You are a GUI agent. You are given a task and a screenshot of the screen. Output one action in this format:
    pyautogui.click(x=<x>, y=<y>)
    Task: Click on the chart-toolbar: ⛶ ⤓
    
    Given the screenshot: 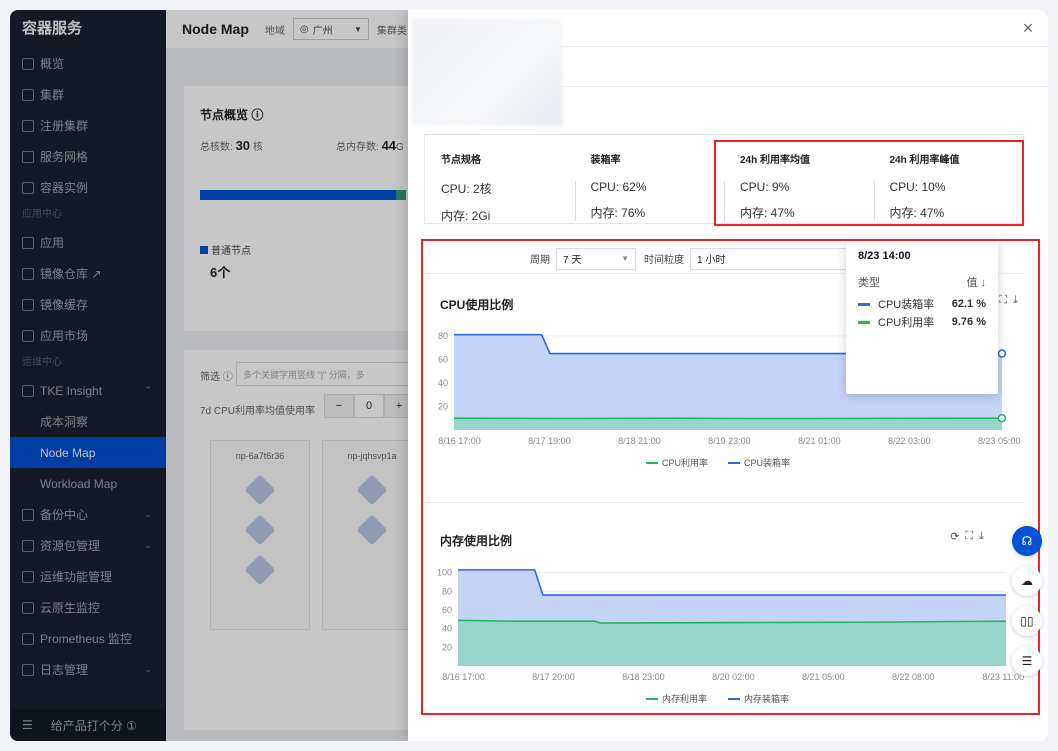 What is the action you would take?
    pyautogui.click(x=1008, y=300)
    